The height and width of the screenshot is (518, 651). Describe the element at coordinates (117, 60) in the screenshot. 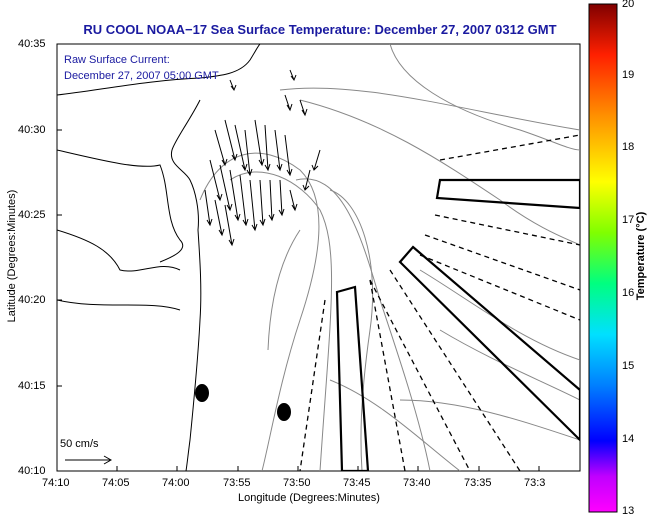

I see `current-note-line1: Raw Surface Current:` at that location.